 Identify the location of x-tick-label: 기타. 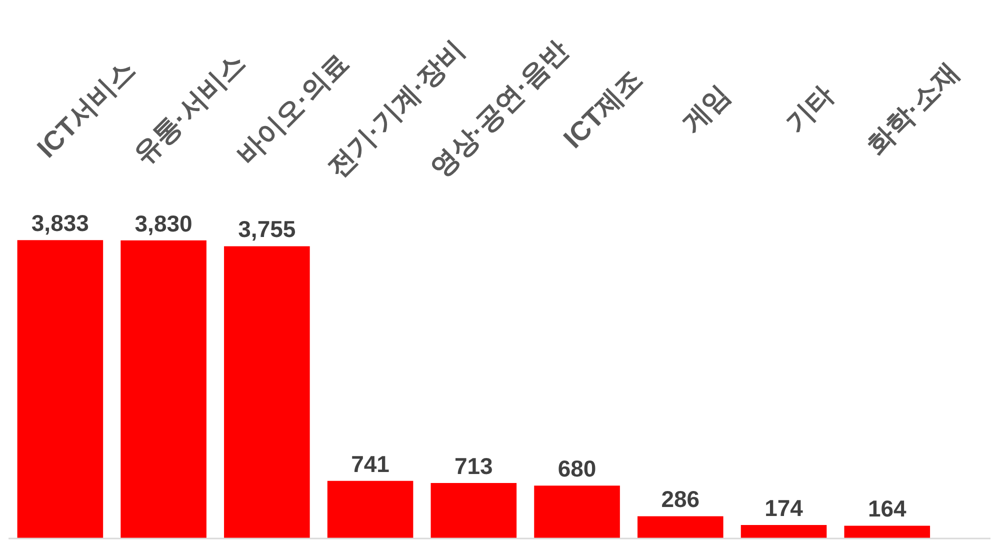
(810, 109).